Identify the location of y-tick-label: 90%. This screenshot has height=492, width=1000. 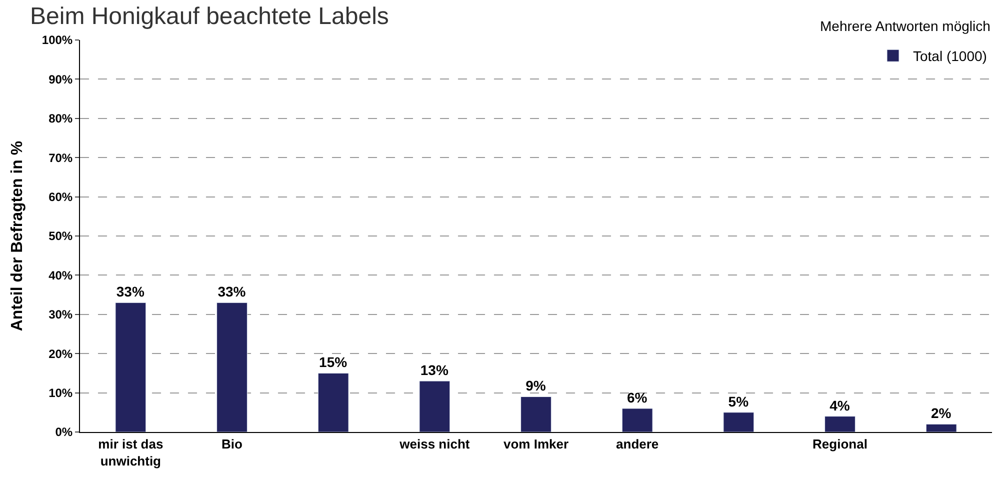
(60, 79).